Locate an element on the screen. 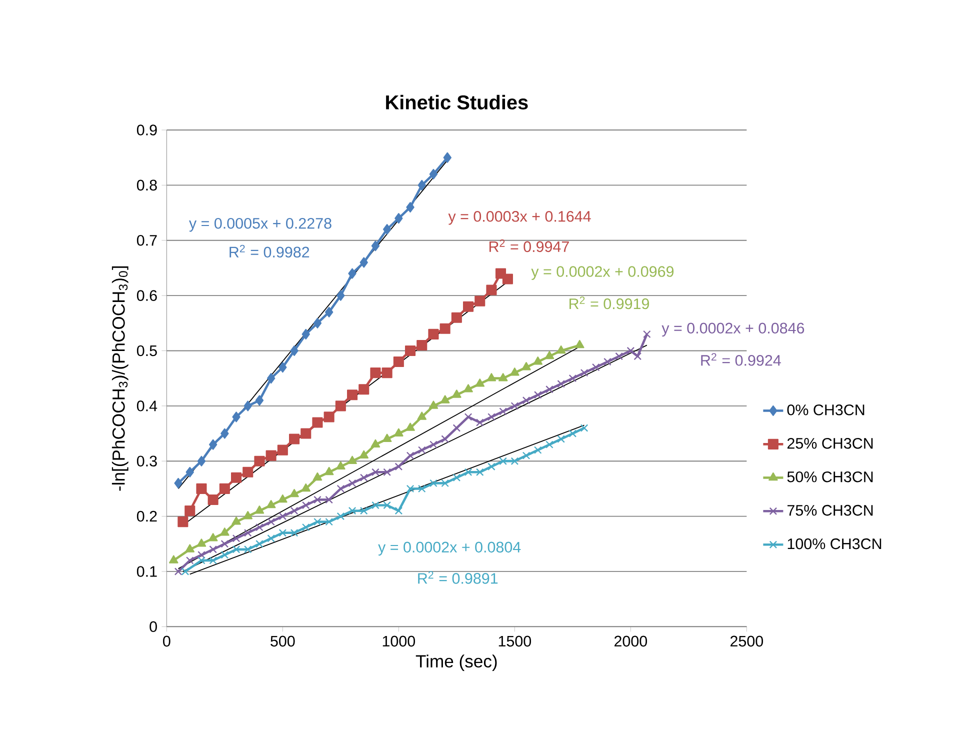  annotation: R$^{2}$ = 0.9919 is located at coordinates (609, 303).